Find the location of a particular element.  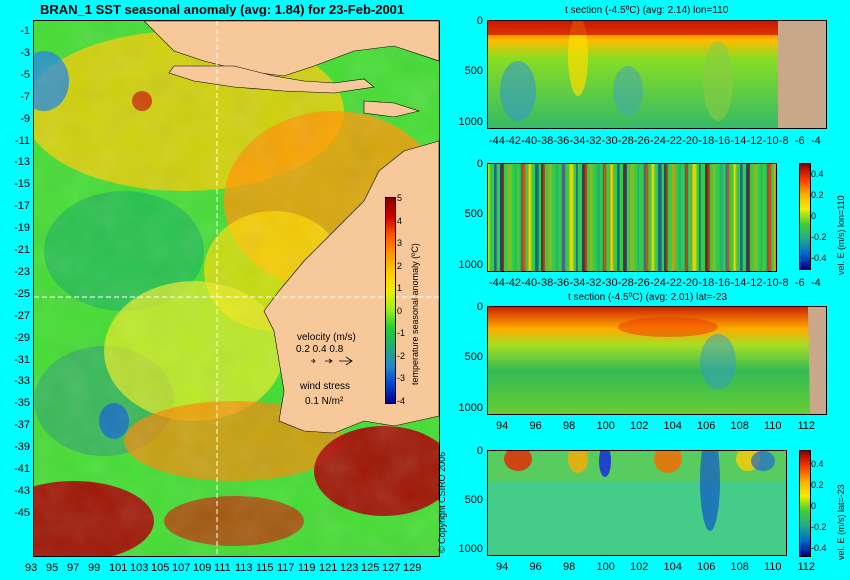

map-y-tick: -15 is located at coordinates (22, 184).